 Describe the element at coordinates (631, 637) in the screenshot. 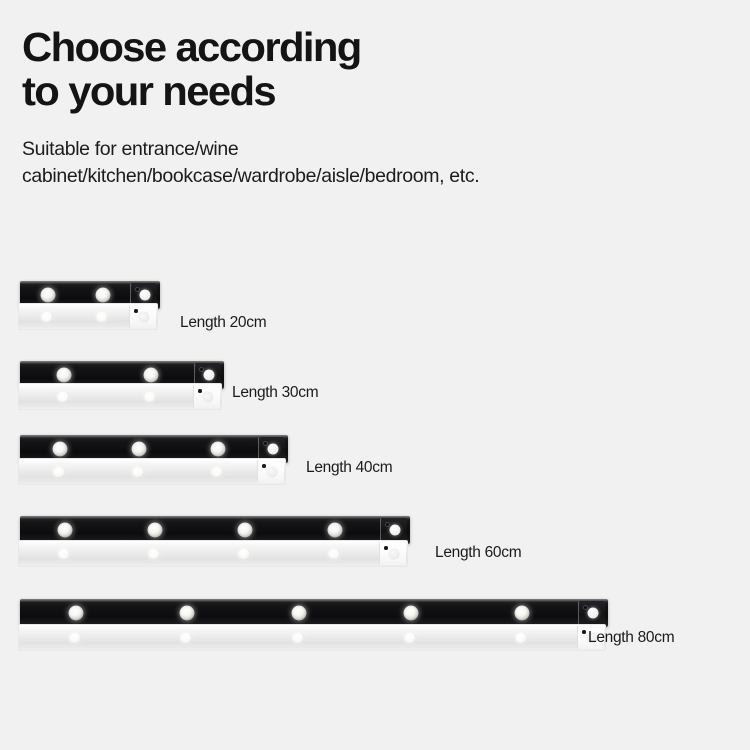

I see `length-label: Length 80cm` at that location.